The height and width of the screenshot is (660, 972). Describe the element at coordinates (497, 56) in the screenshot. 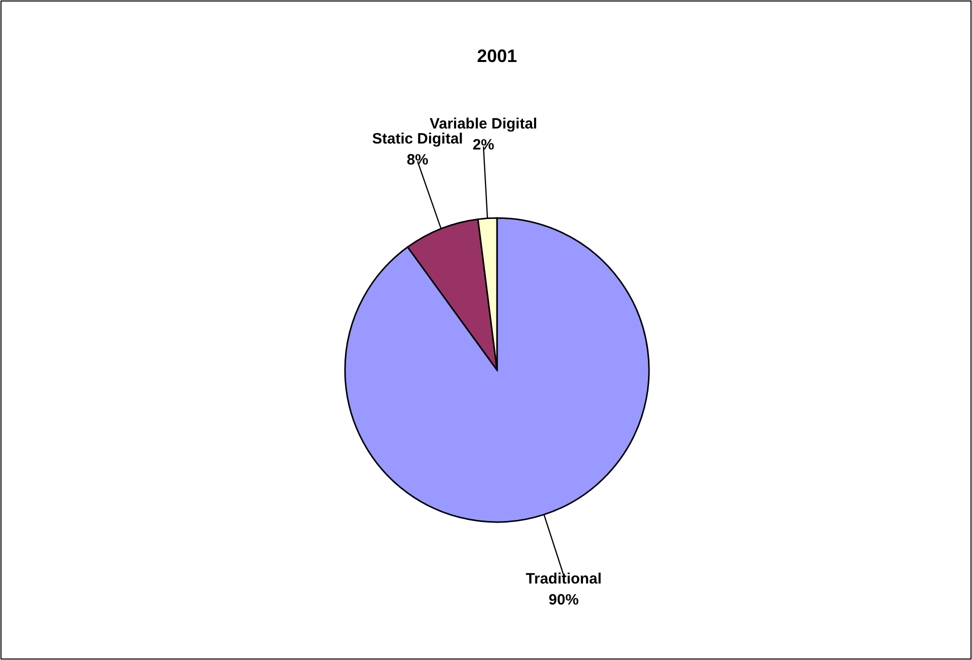

I see `chart-title: 2001` at that location.